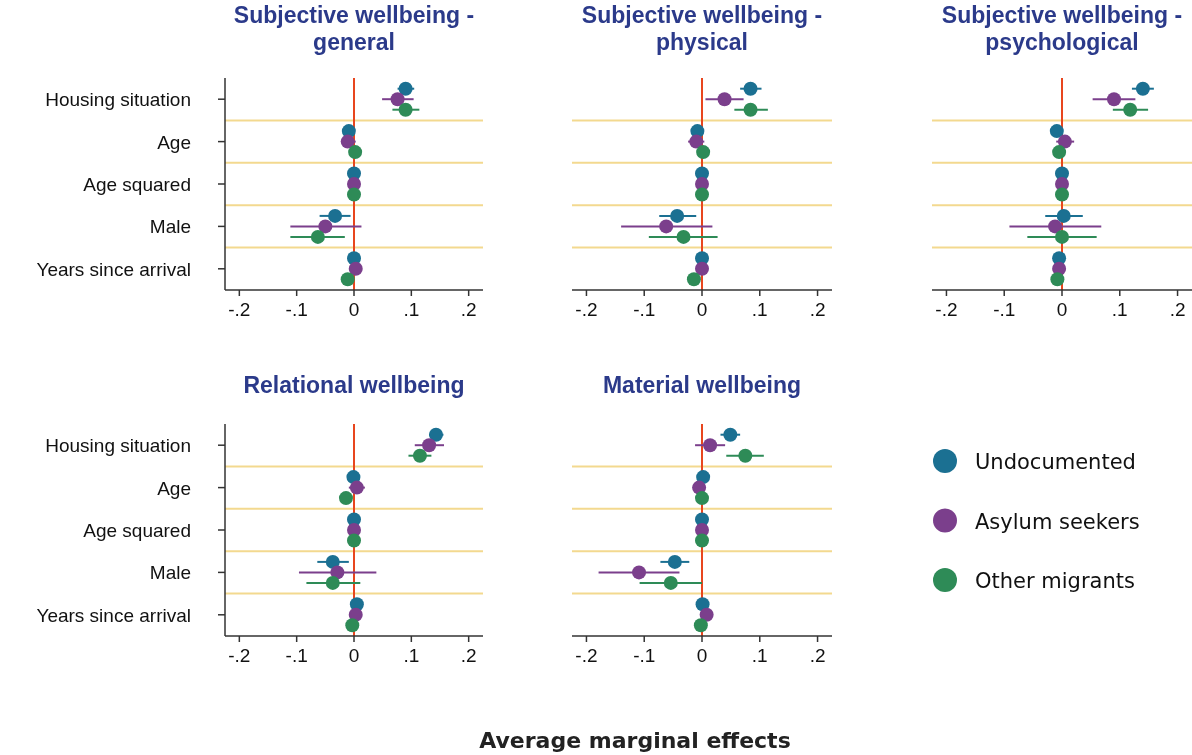 The height and width of the screenshot is (755, 1192). I want to click on chart-title: Material wellbeing, so click(702, 385).